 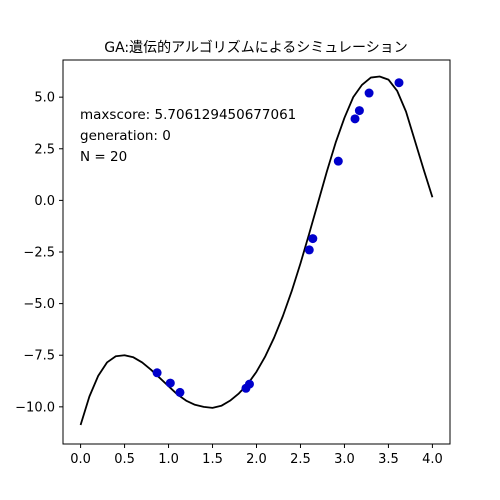 What do you see at coordinates (432, 459) in the screenshot?
I see `x-tick-label: 4.0` at bounding box center [432, 459].